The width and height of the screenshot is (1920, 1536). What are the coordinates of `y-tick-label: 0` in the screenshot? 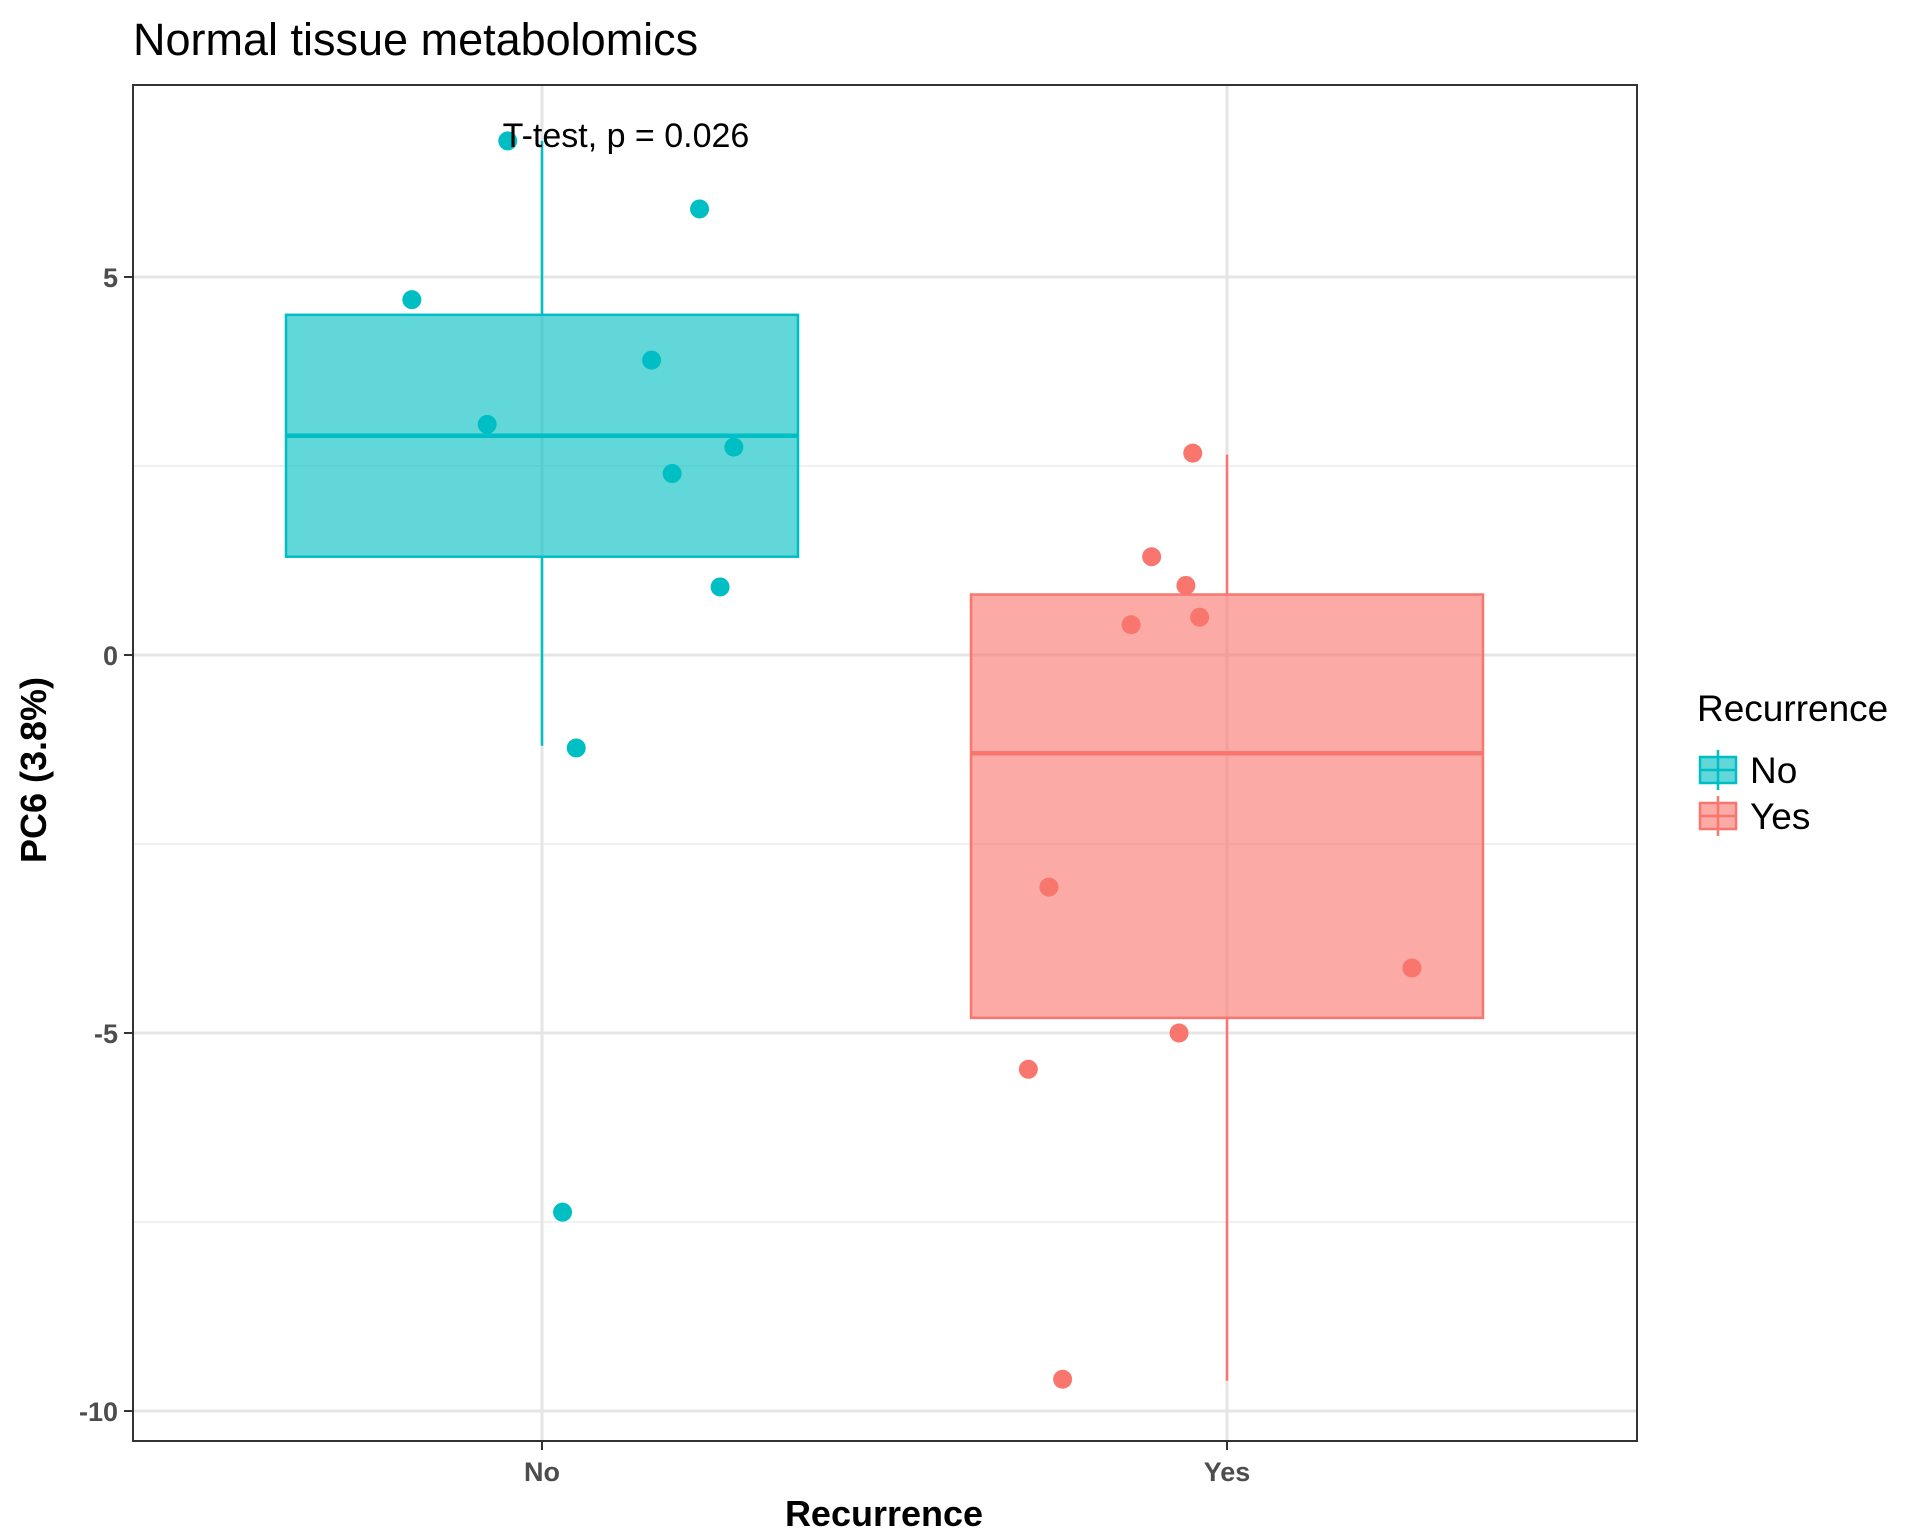 It's located at (110, 656).